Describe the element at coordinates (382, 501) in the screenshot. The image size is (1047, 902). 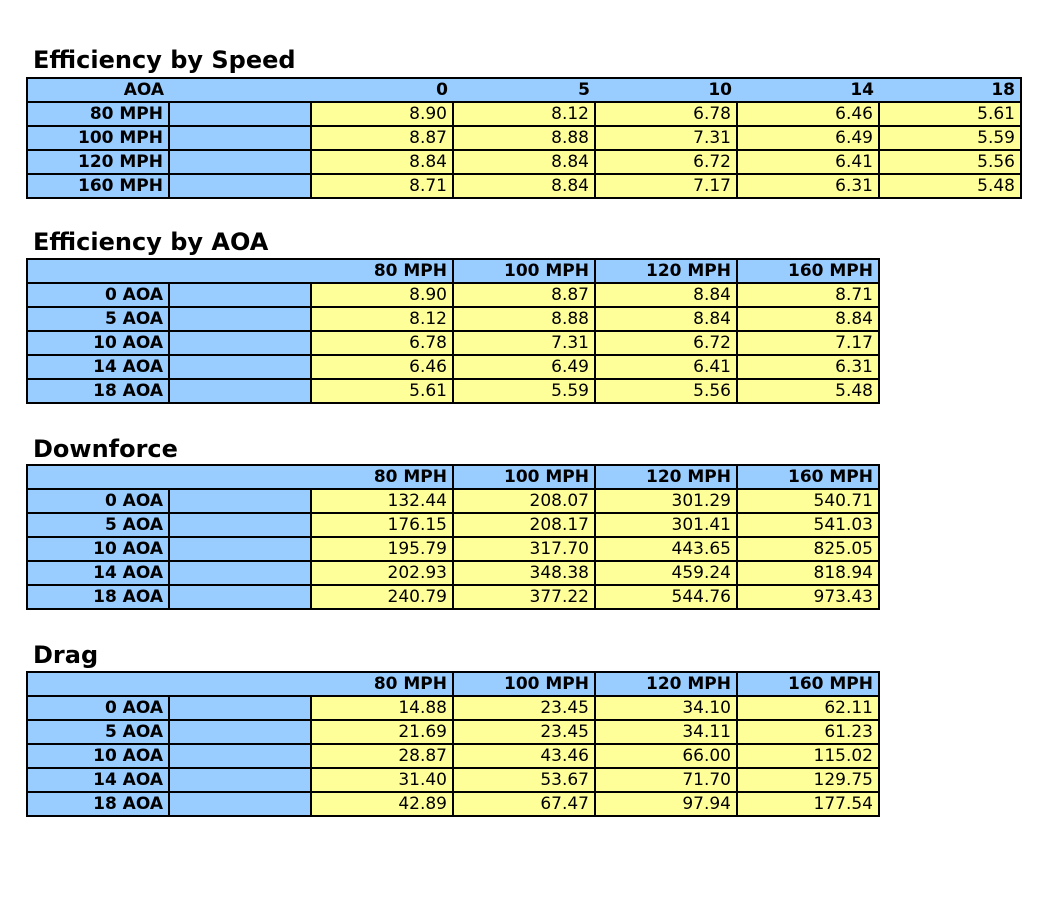
I see `value-cell: 132.44` at that location.